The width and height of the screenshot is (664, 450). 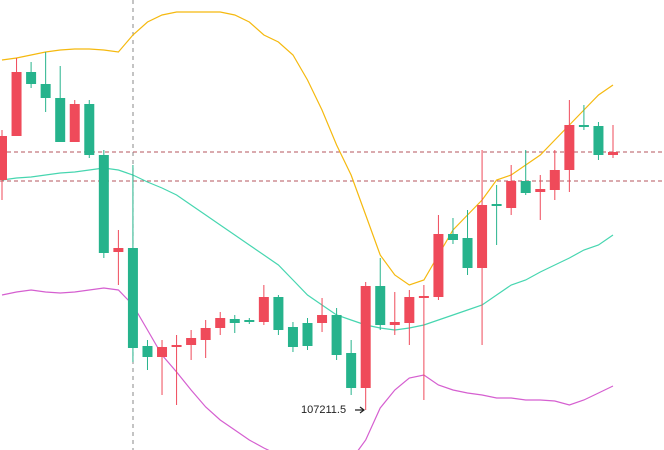 I want to click on annotation-label: 107211.5, so click(x=323, y=410).